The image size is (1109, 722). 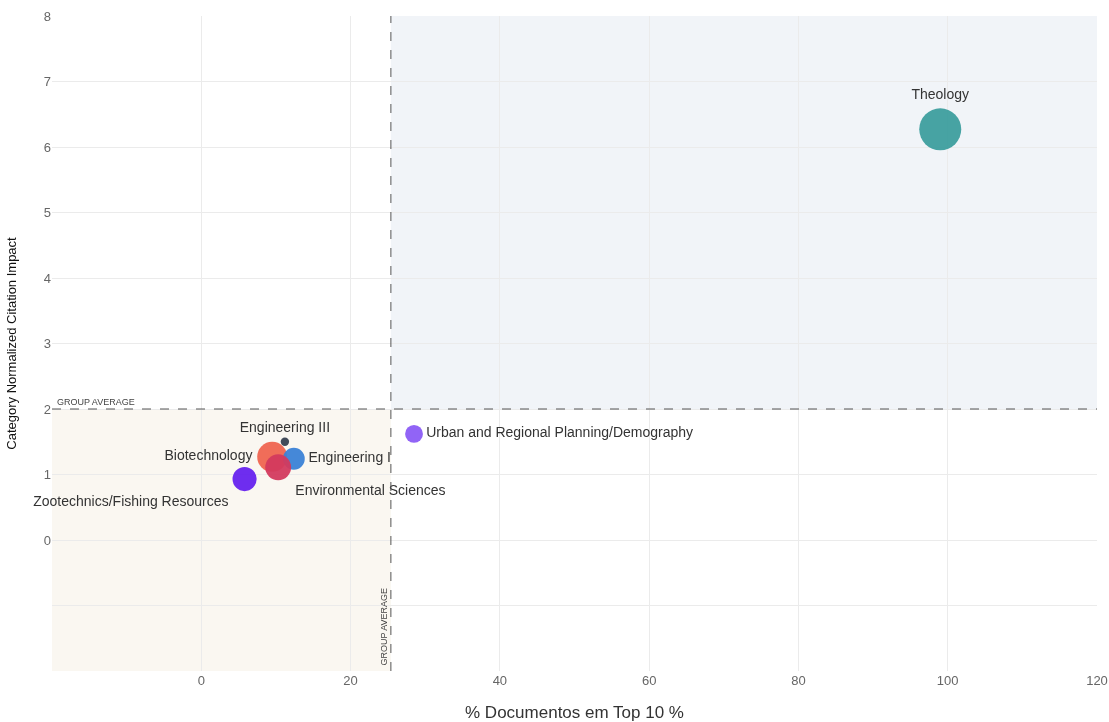 What do you see at coordinates (285, 427) in the screenshot?
I see `series-label: Engineering III` at bounding box center [285, 427].